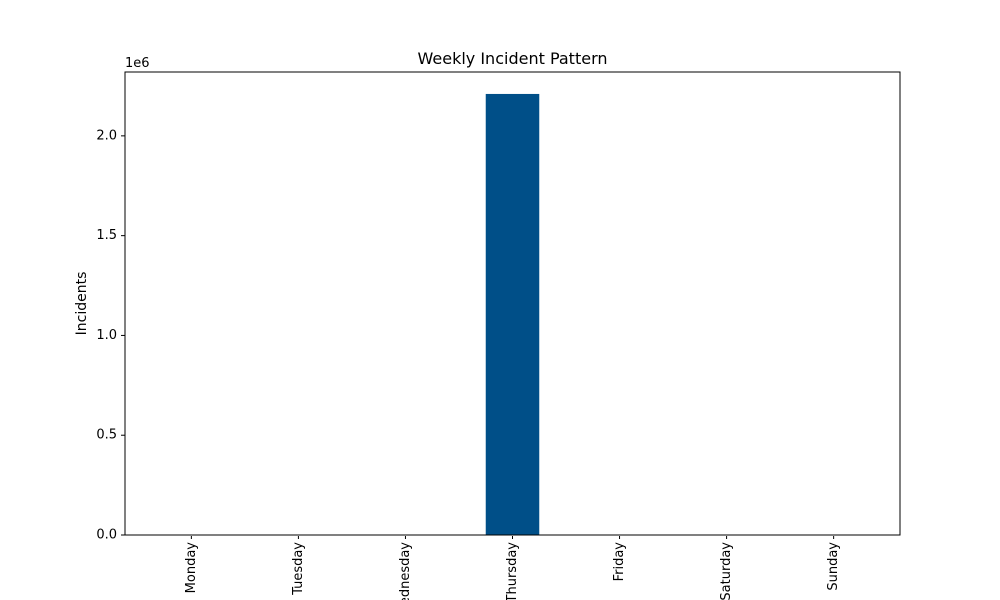 Image resolution: width=1000 pixels, height=600 pixels. What do you see at coordinates (106, 335) in the screenshot?
I see `y-tick-label: 1.0` at bounding box center [106, 335].